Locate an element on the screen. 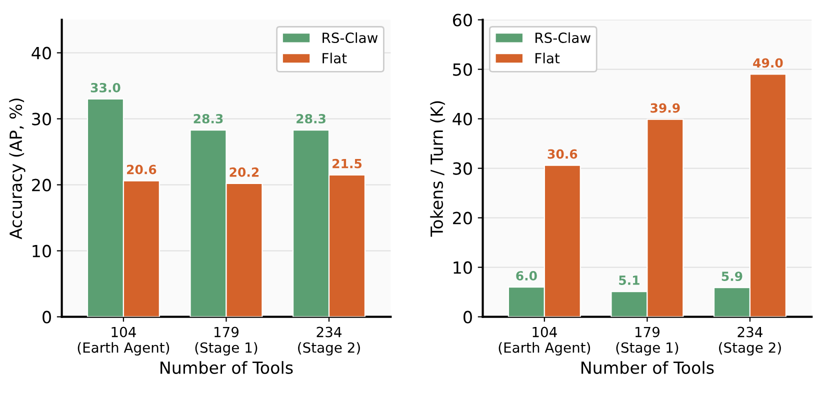 The height and width of the screenshot is (396, 824). data-label: 39.9 is located at coordinates (665, 108).